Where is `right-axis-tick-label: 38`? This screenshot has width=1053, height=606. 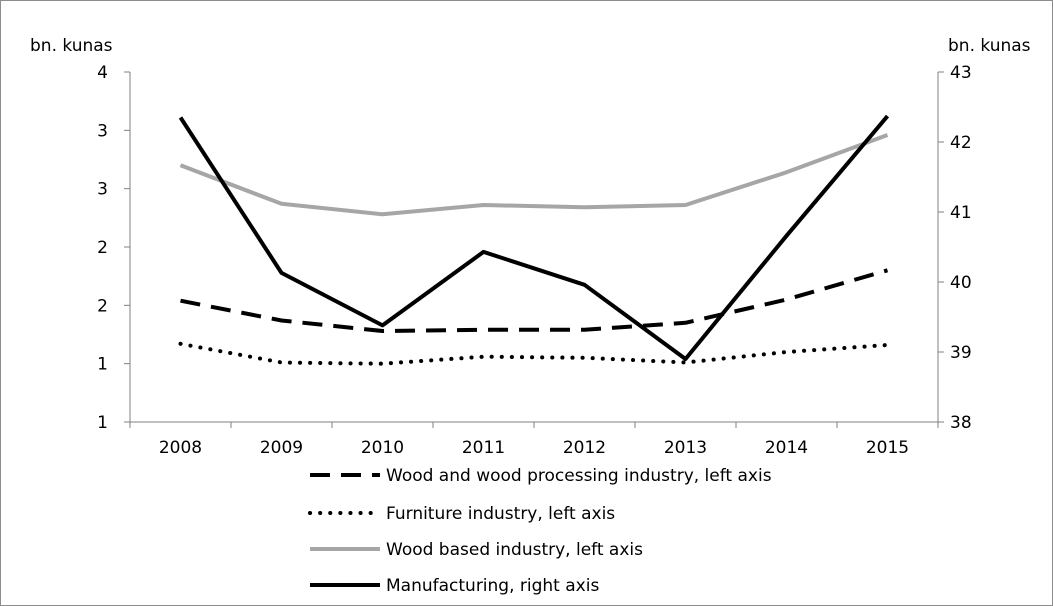 right-axis-tick-label: 38 is located at coordinates (961, 423).